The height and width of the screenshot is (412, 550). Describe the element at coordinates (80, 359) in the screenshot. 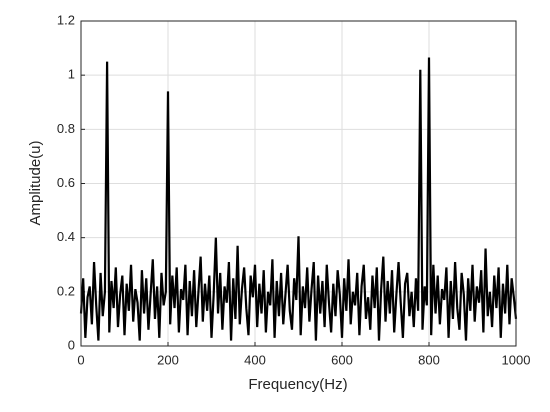

I see `x-tick-label: 0` at that location.